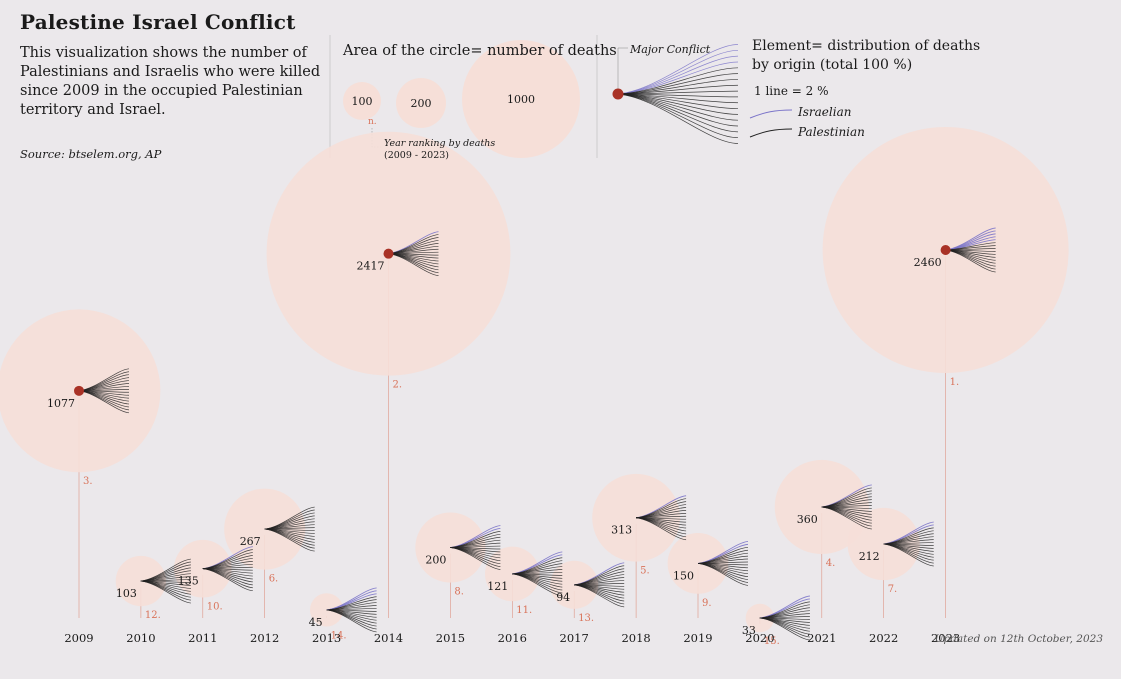  What do you see at coordinates (459, 592) in the screenshot?
I see `rank-label: 8.` at bounding box center [459, 592].